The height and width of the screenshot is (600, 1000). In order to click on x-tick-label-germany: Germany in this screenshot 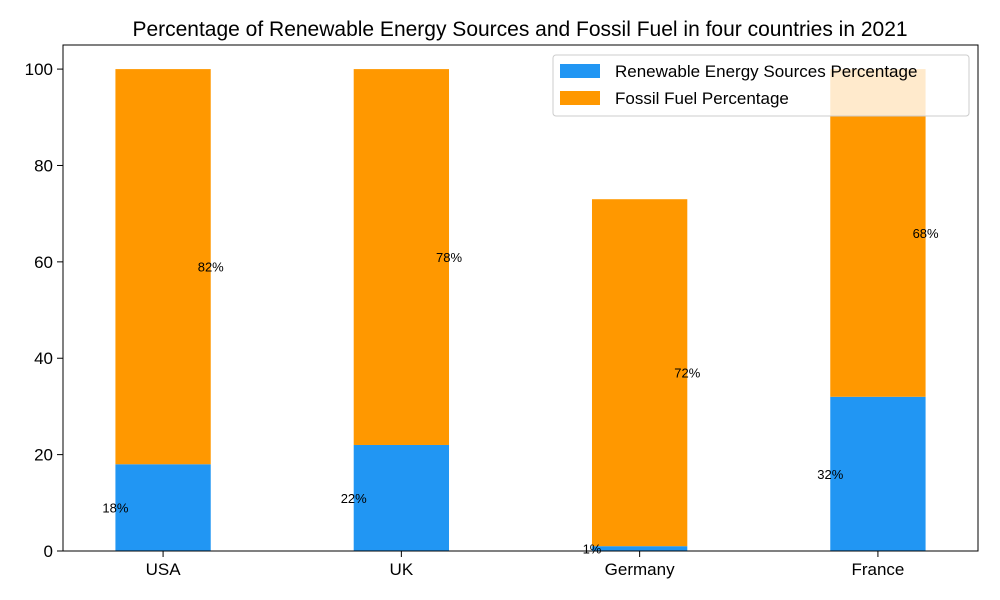, I will do `click(640, 569)`.